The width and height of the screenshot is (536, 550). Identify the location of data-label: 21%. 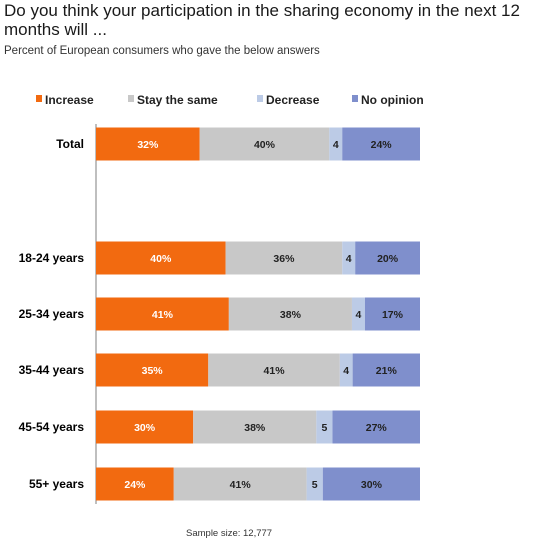
(387, 371).